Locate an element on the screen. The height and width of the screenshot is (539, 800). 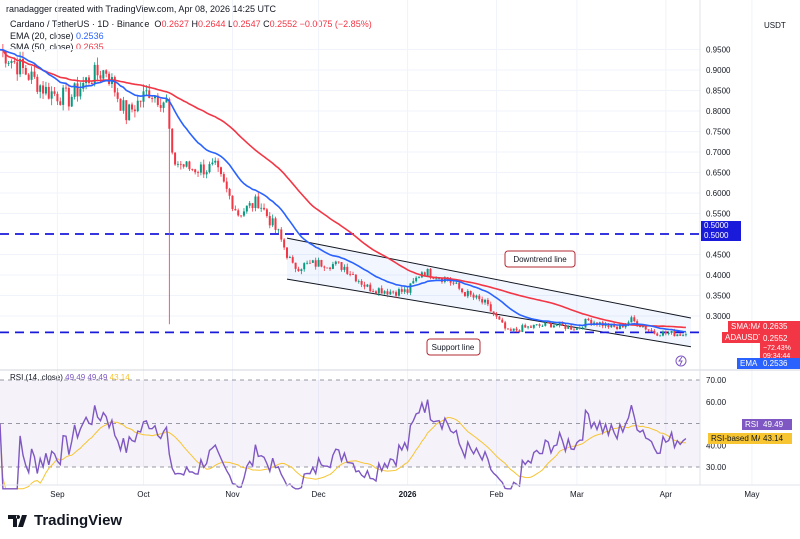
rsi-ma-line is located at coordinates (343, 453).